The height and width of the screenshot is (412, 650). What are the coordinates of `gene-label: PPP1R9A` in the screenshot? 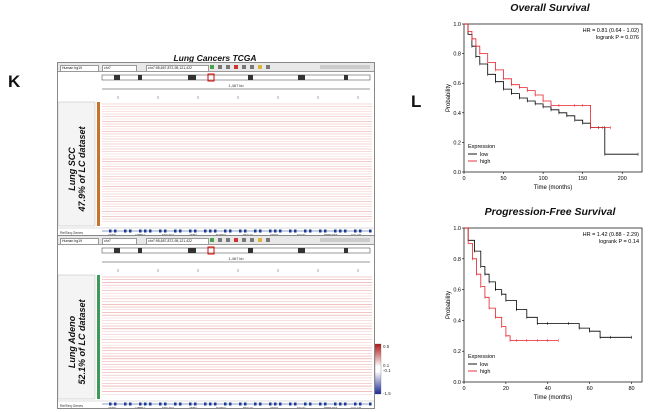 It's located at (331, 234).